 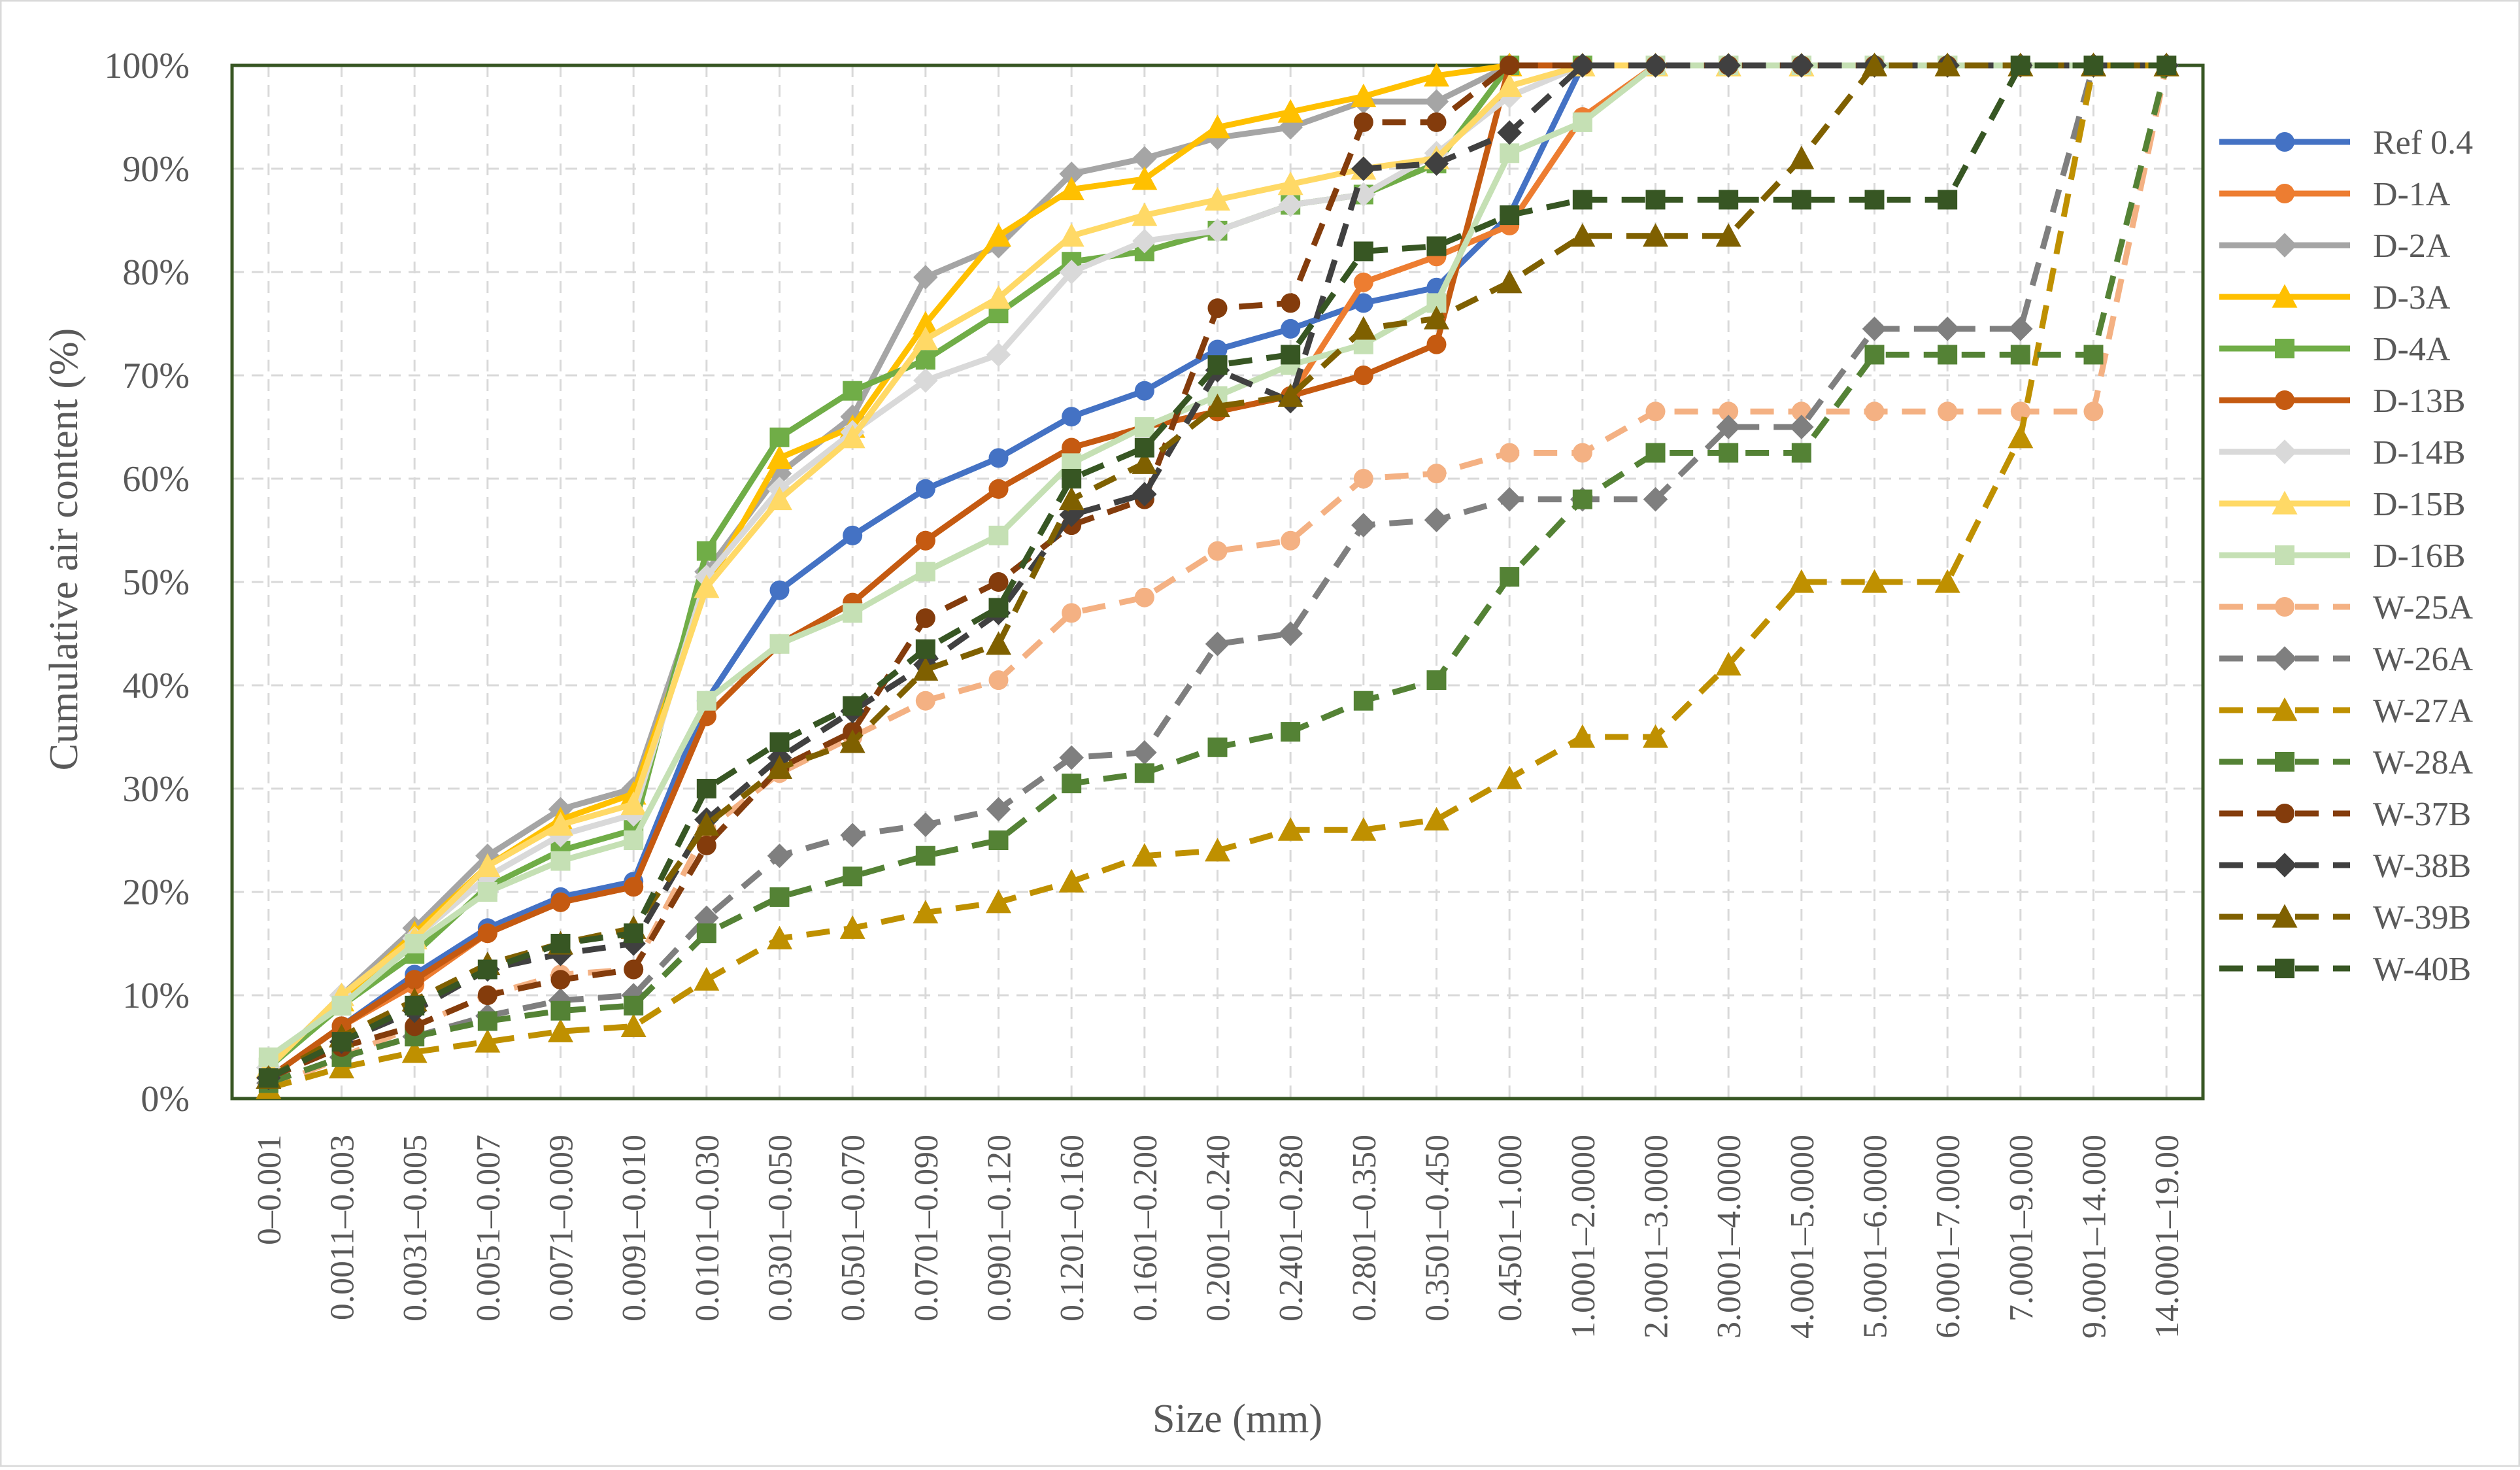 I want to click on legend-entry: W-28A, so click(x=2346, y=762).